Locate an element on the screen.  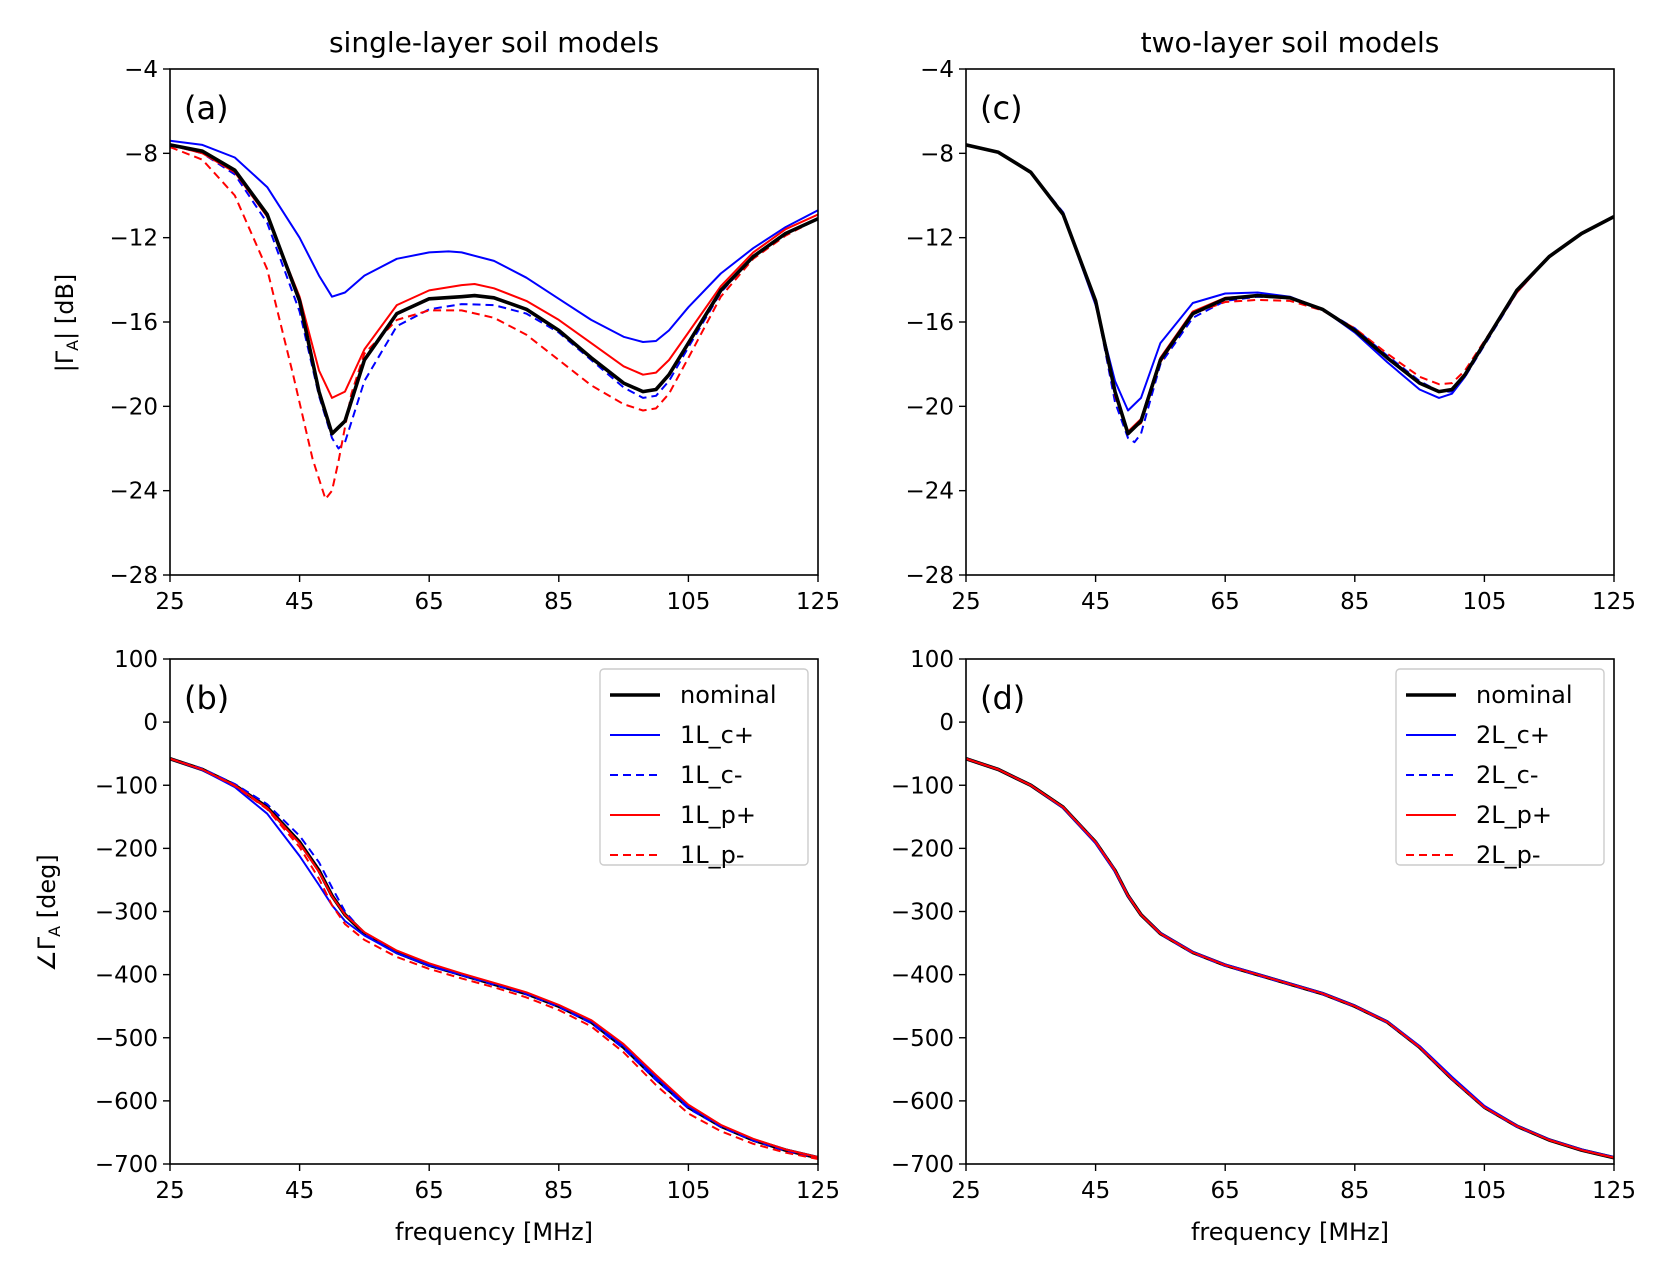
ylabel-magnitude: |ΓA| [dB] is located at coordinates (66, 323).